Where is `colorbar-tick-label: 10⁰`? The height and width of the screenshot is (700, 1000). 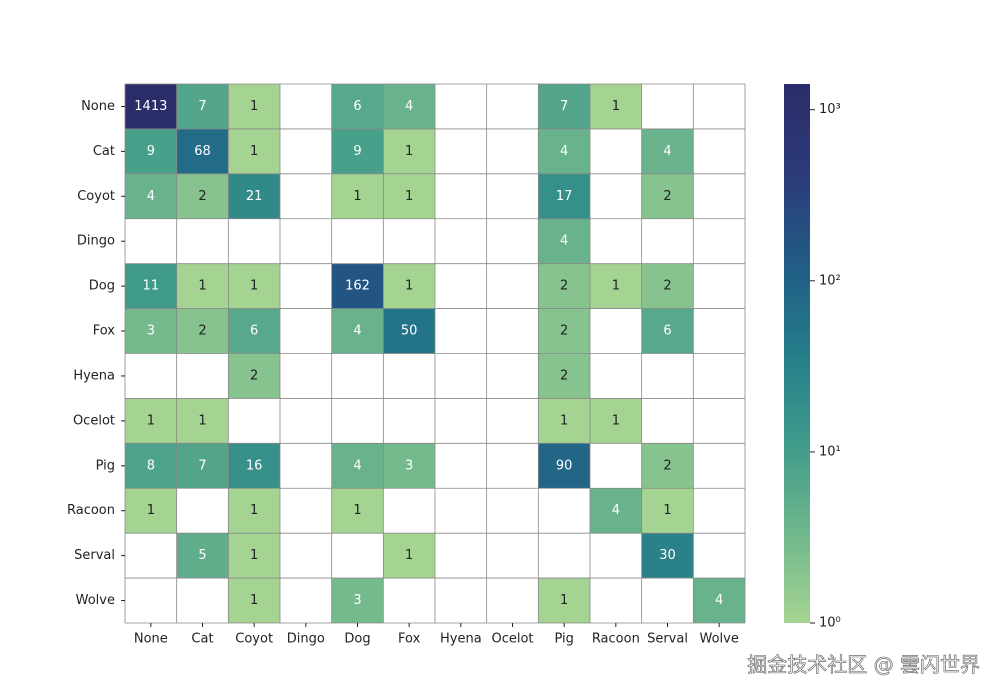
colorbar-tick-label: 10⁰ is located at coordinates (830, 623).